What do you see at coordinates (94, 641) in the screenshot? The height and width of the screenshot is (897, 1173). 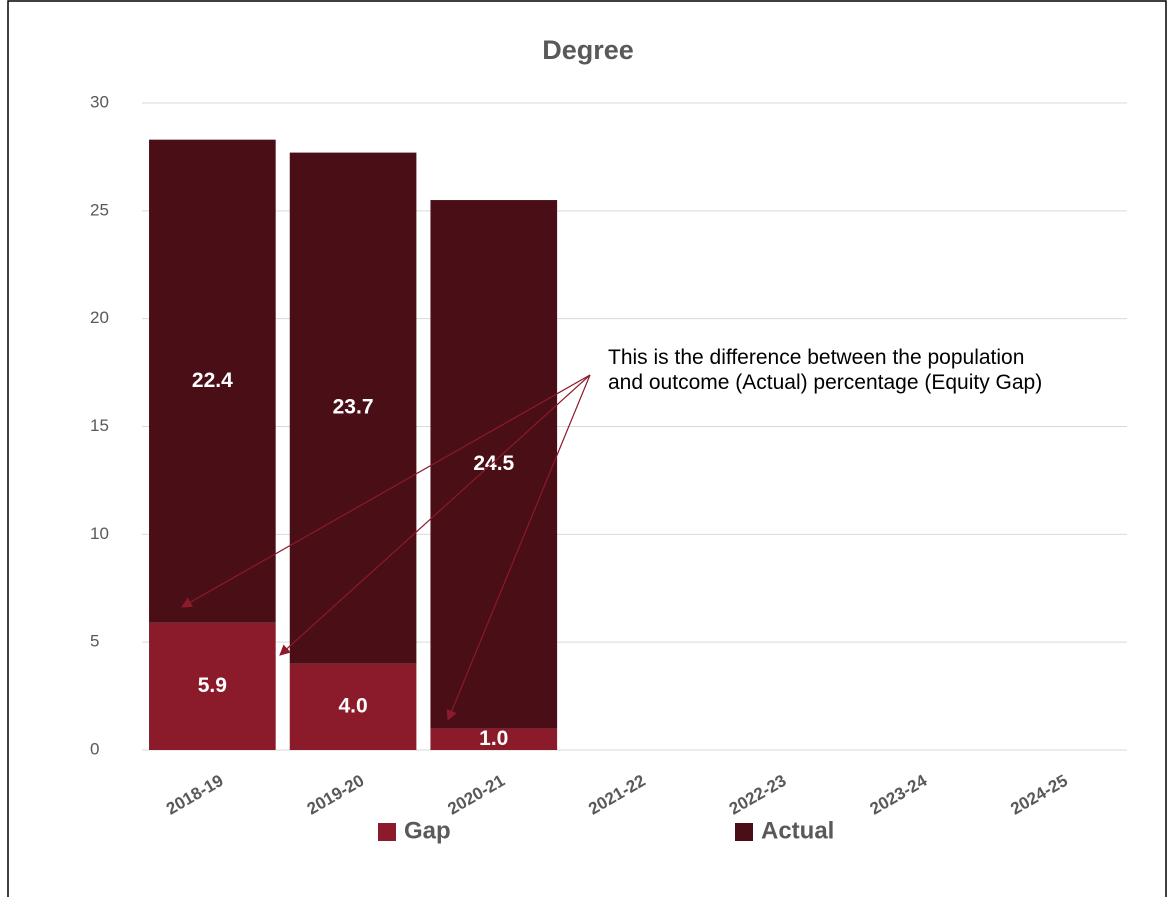 I see `y-tick-label: 5` at bounding box center [94, 641].